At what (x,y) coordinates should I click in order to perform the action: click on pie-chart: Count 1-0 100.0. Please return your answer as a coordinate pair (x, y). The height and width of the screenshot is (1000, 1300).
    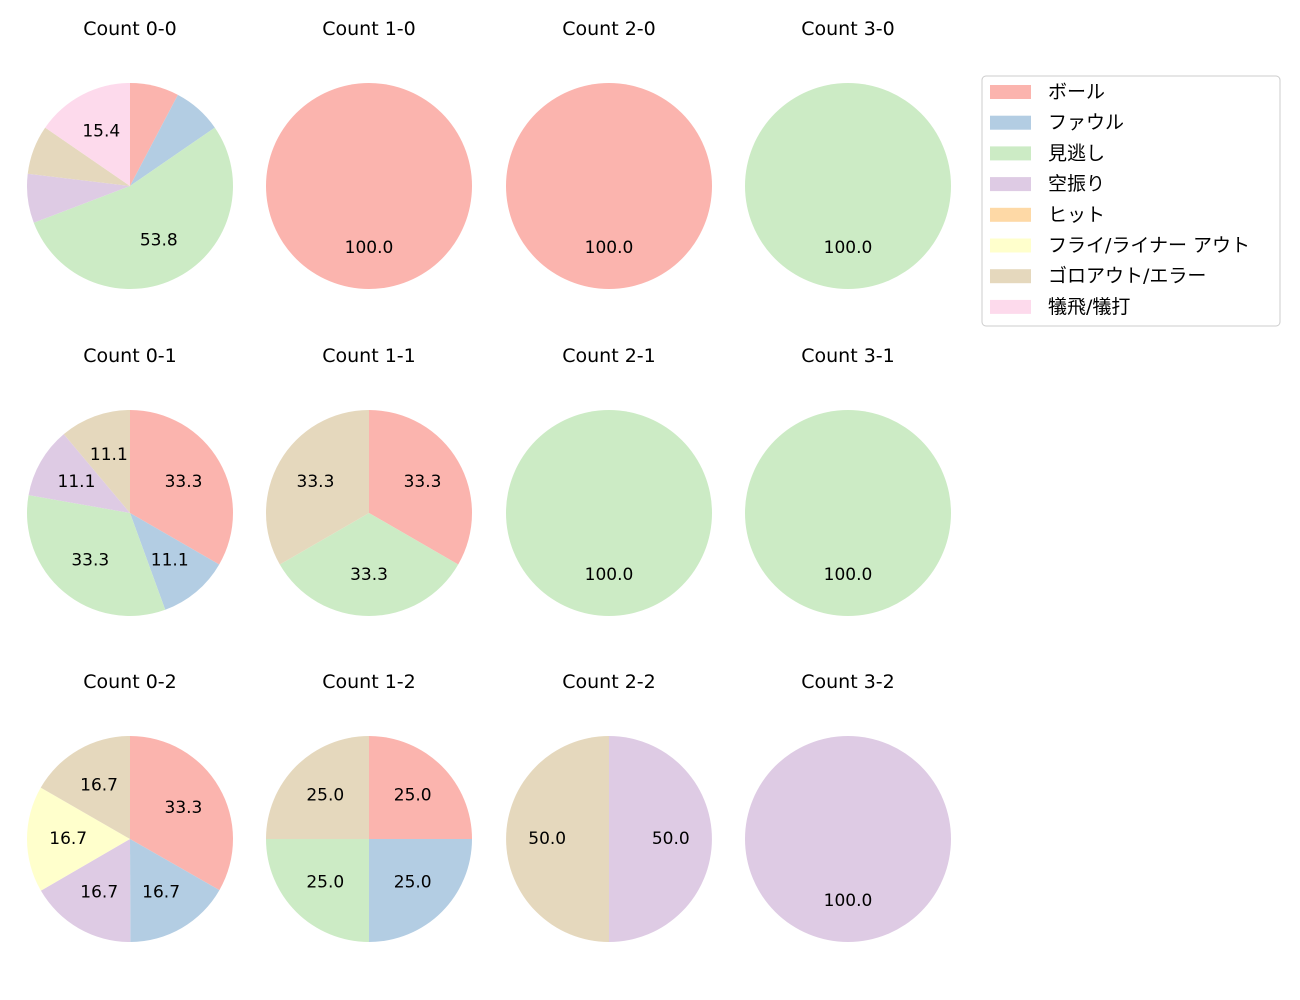
    Looking at the image, I should click on (369, 153).